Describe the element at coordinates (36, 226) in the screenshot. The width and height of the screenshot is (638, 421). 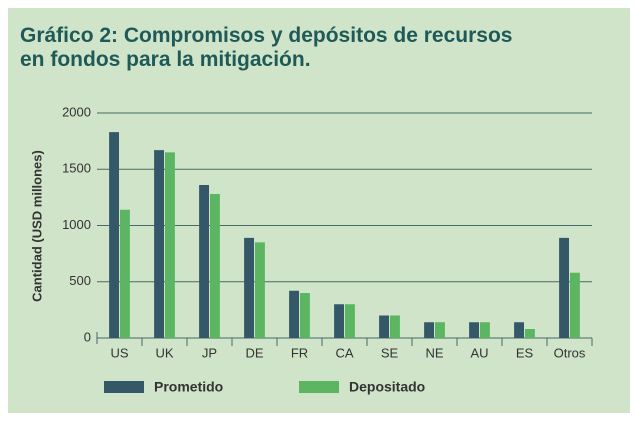
I see `y-axis-label: Cantidad (USD millones)` at that location.